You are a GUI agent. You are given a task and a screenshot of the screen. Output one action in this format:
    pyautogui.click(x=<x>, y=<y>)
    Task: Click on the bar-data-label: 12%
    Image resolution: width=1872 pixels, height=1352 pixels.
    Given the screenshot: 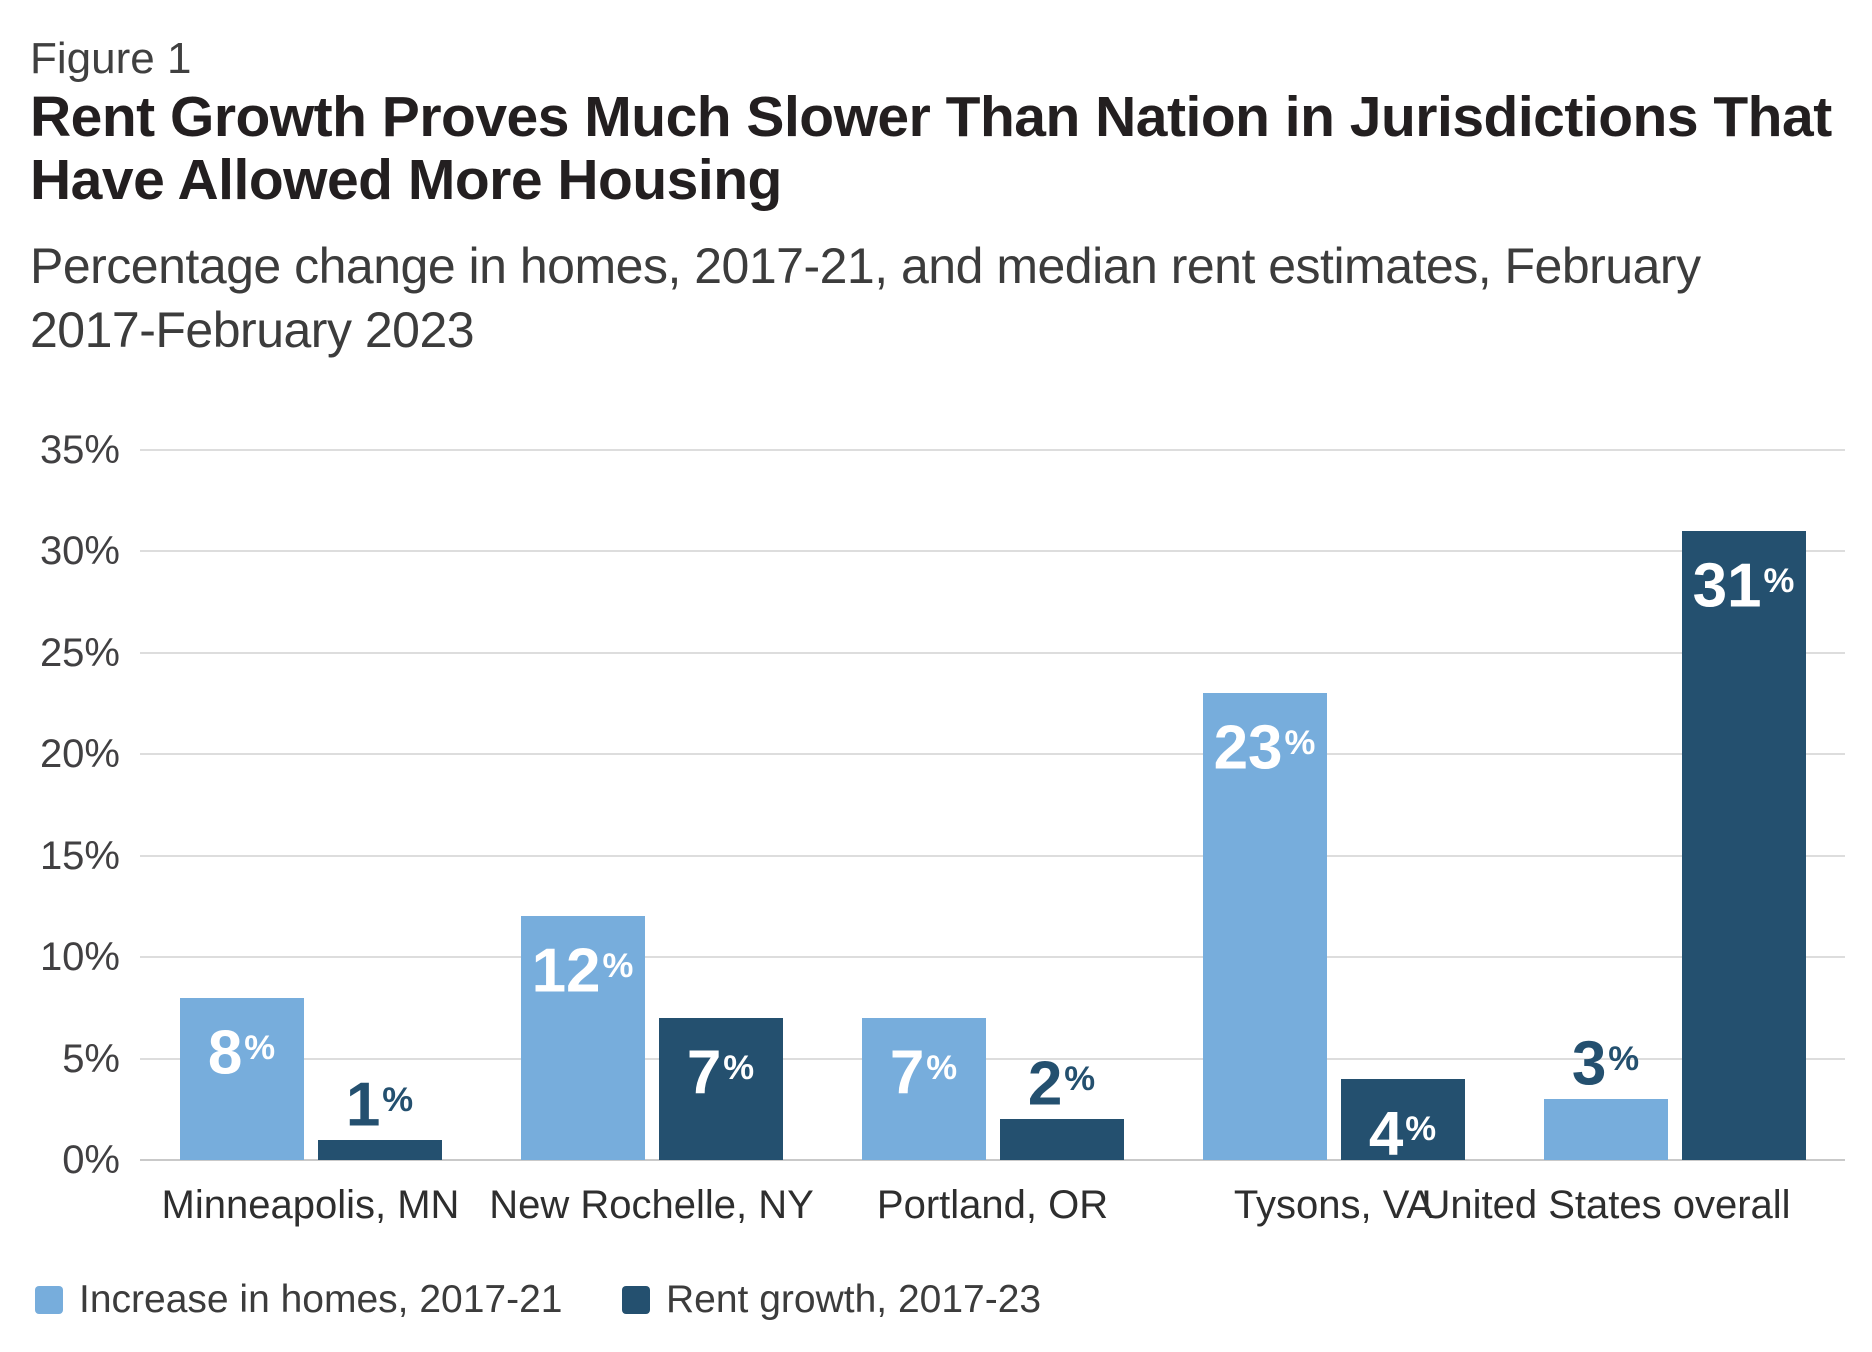 What is the action you would take?
    pyautogui.click(x=582, y=971)
    